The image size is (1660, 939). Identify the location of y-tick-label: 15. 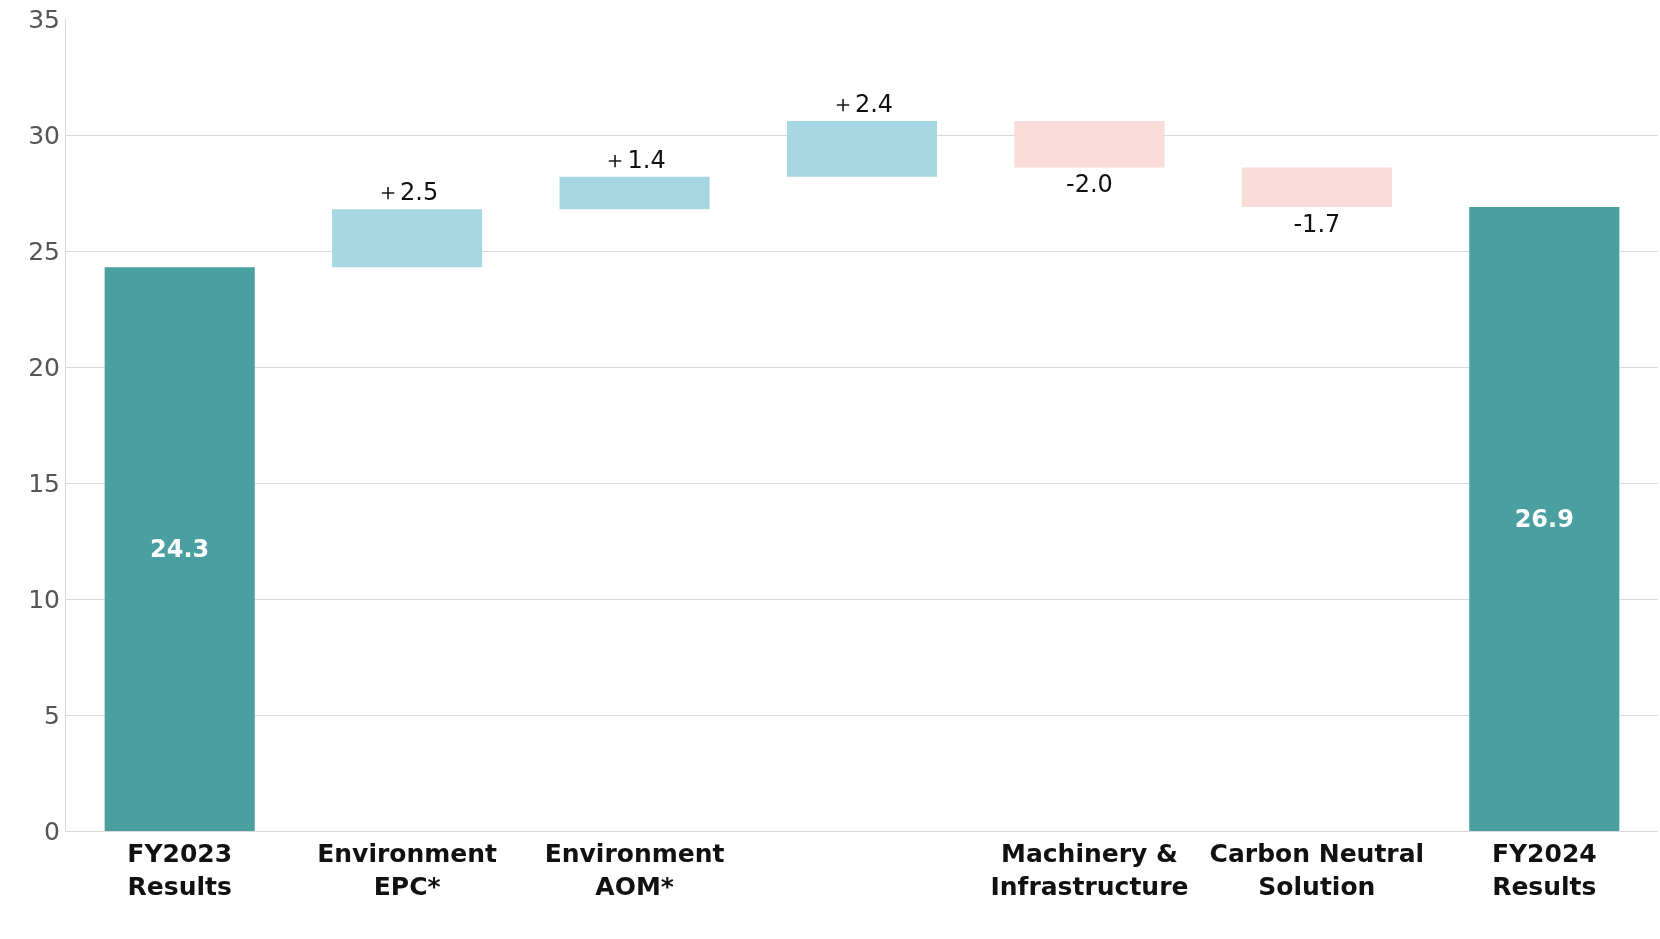
(44, 483).